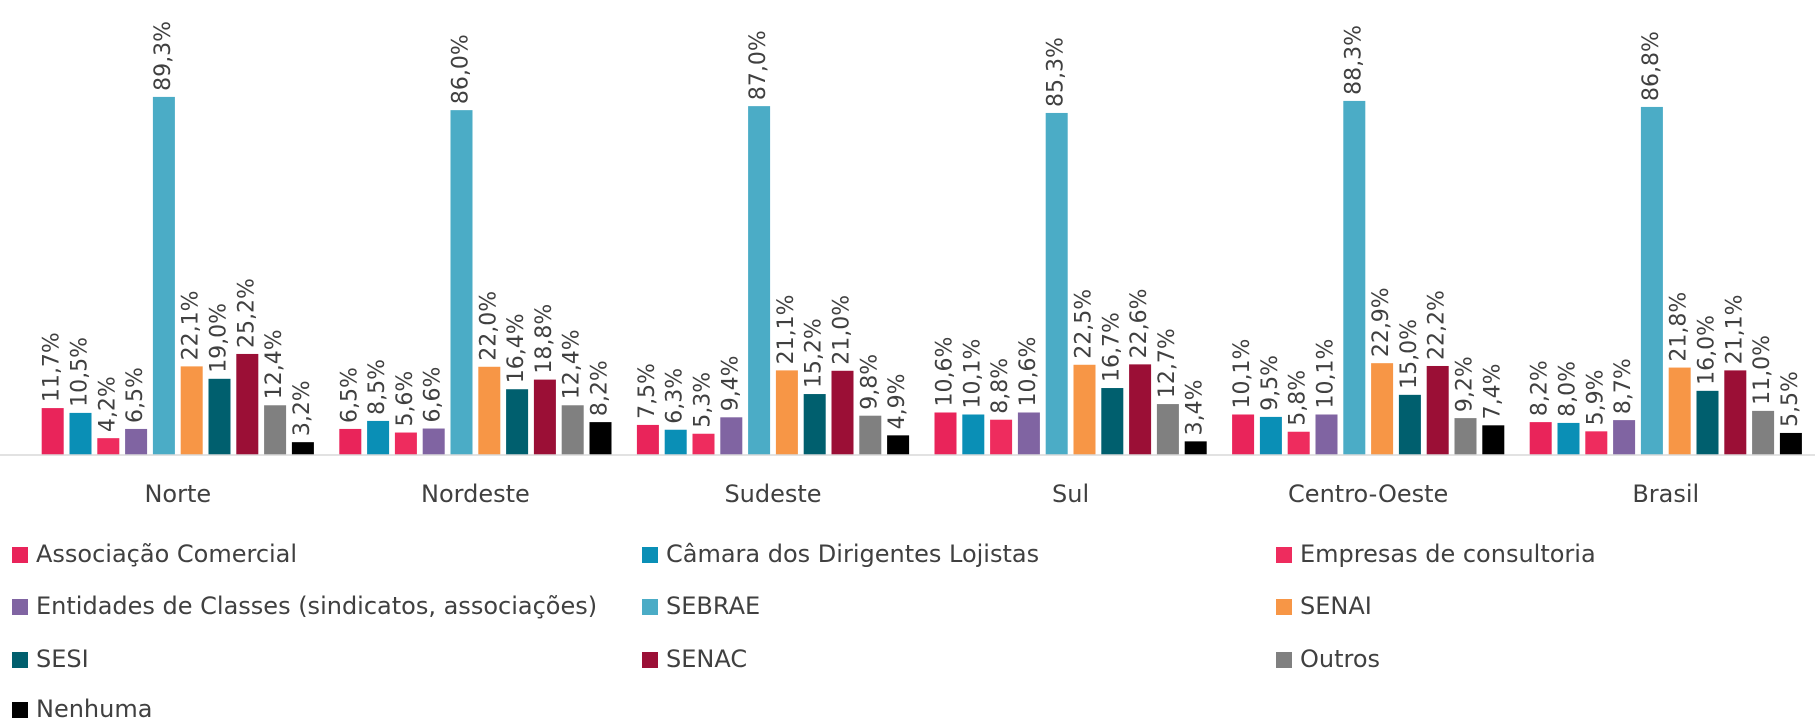 Image resolution: width=1815 pixels, height=724 pixels. I want to click on data-label: 16,7%, so click(1111, 347).